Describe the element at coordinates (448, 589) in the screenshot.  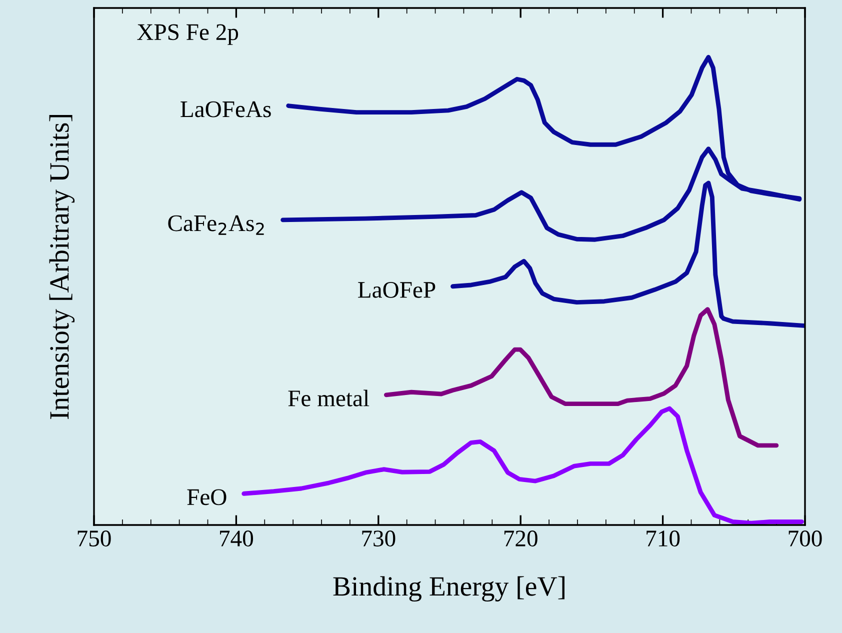
I see `x-axis-title: Binding Energy [eV]` at that location.